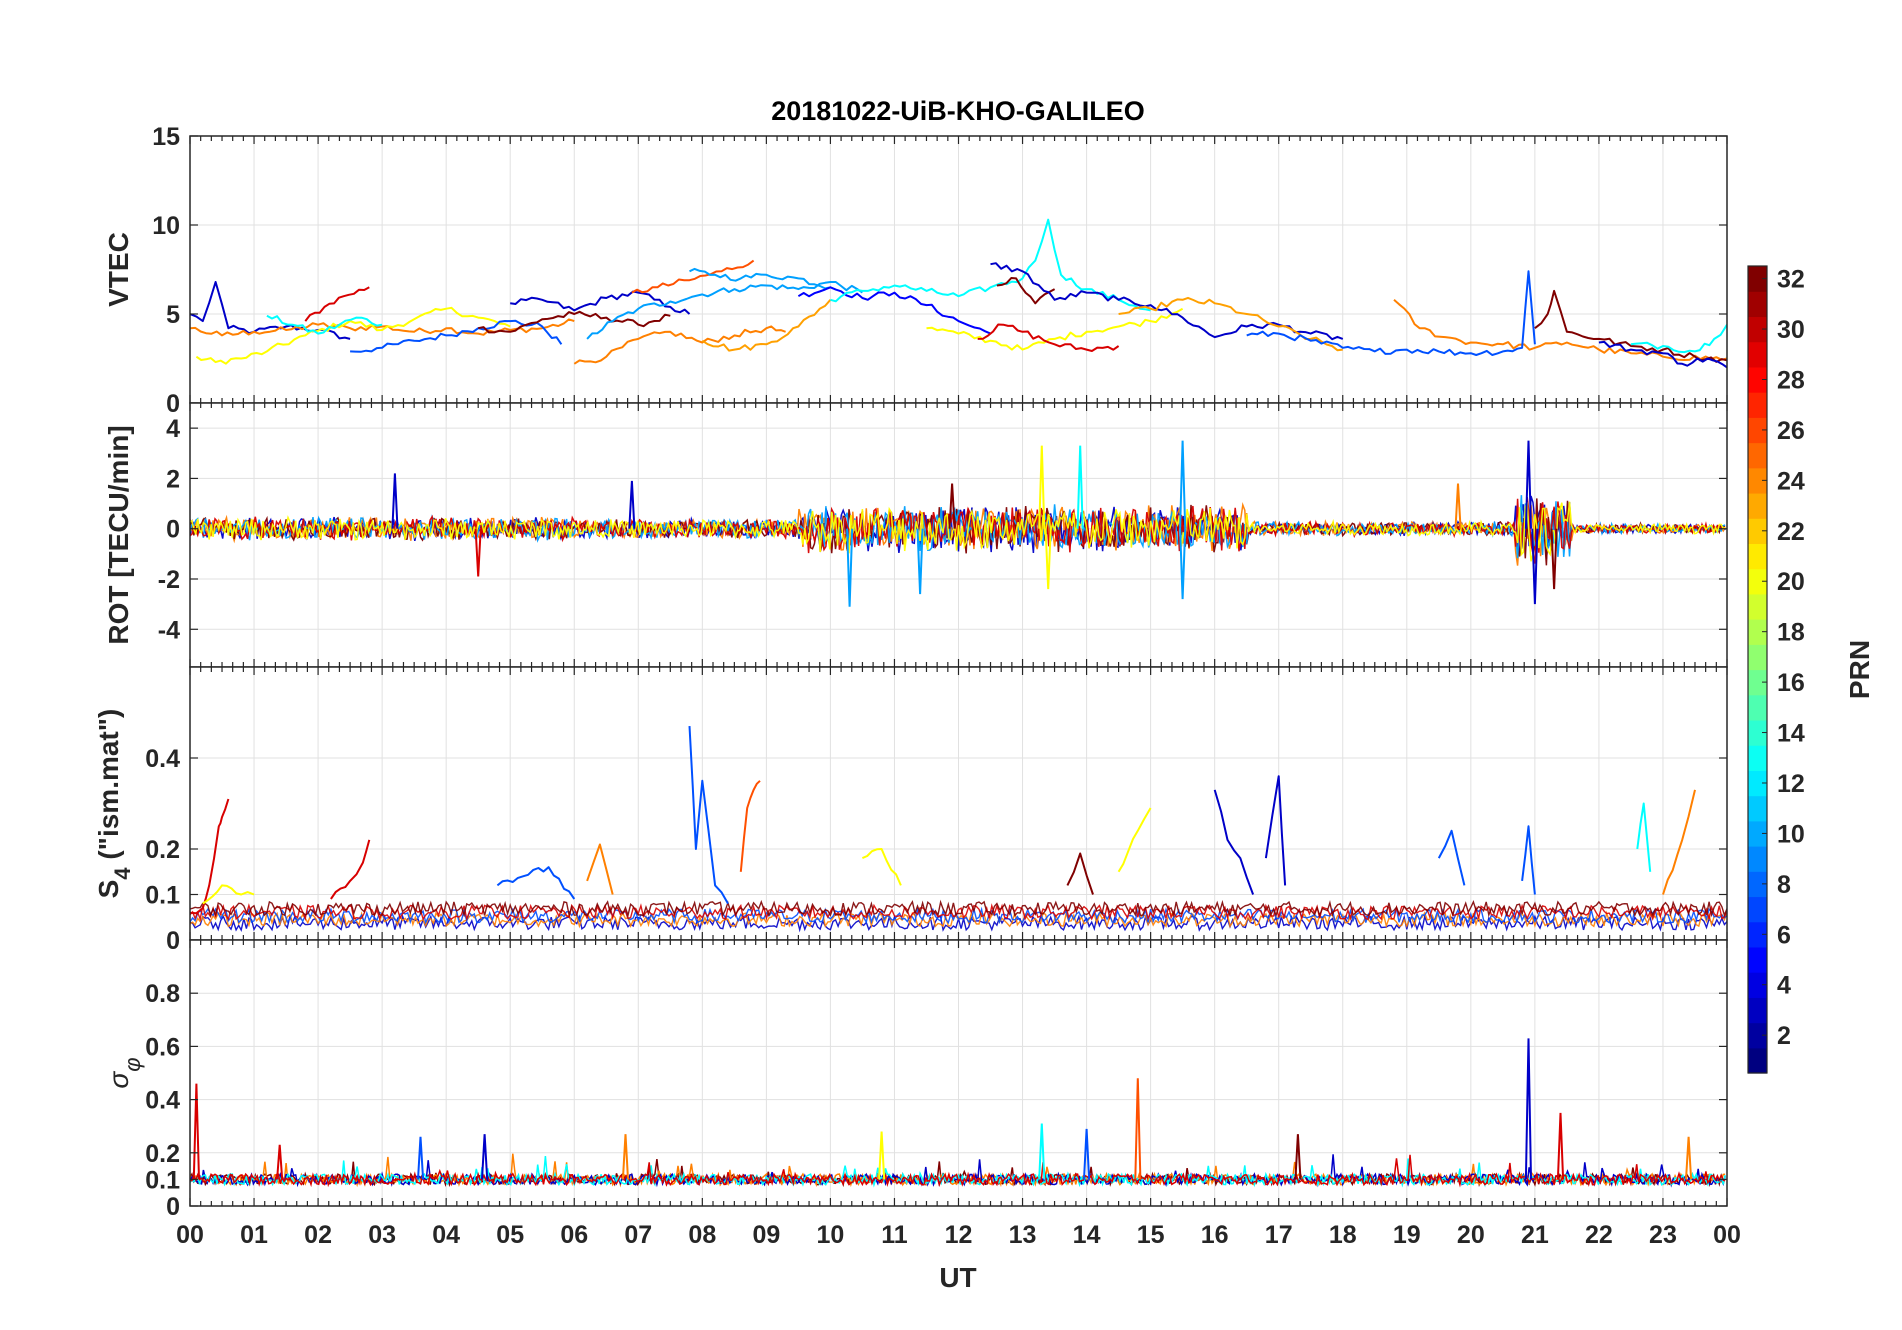 The height and width of the screenshot is (1330, 1902). Describe the element at coordinates (166, 137) in the screenshot. I see `y-tick-label: 15` at that location.